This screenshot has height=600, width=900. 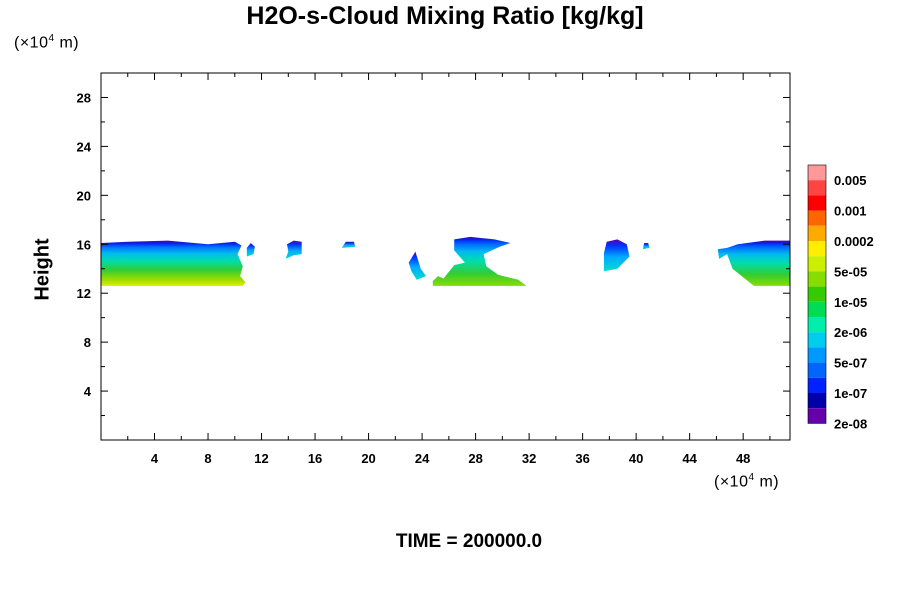 I want to click on y-tick-label: 8, so click(x=87, y=342).